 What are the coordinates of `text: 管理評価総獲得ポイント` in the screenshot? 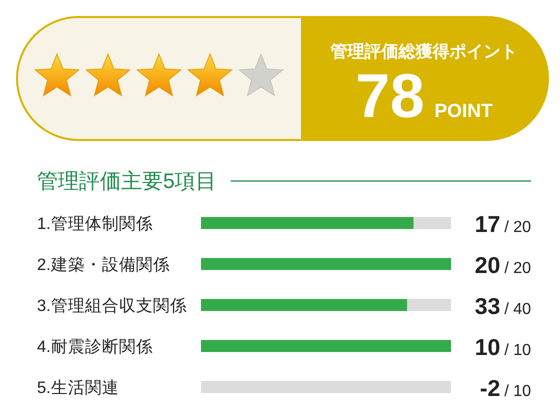 It's located at (424, 51).